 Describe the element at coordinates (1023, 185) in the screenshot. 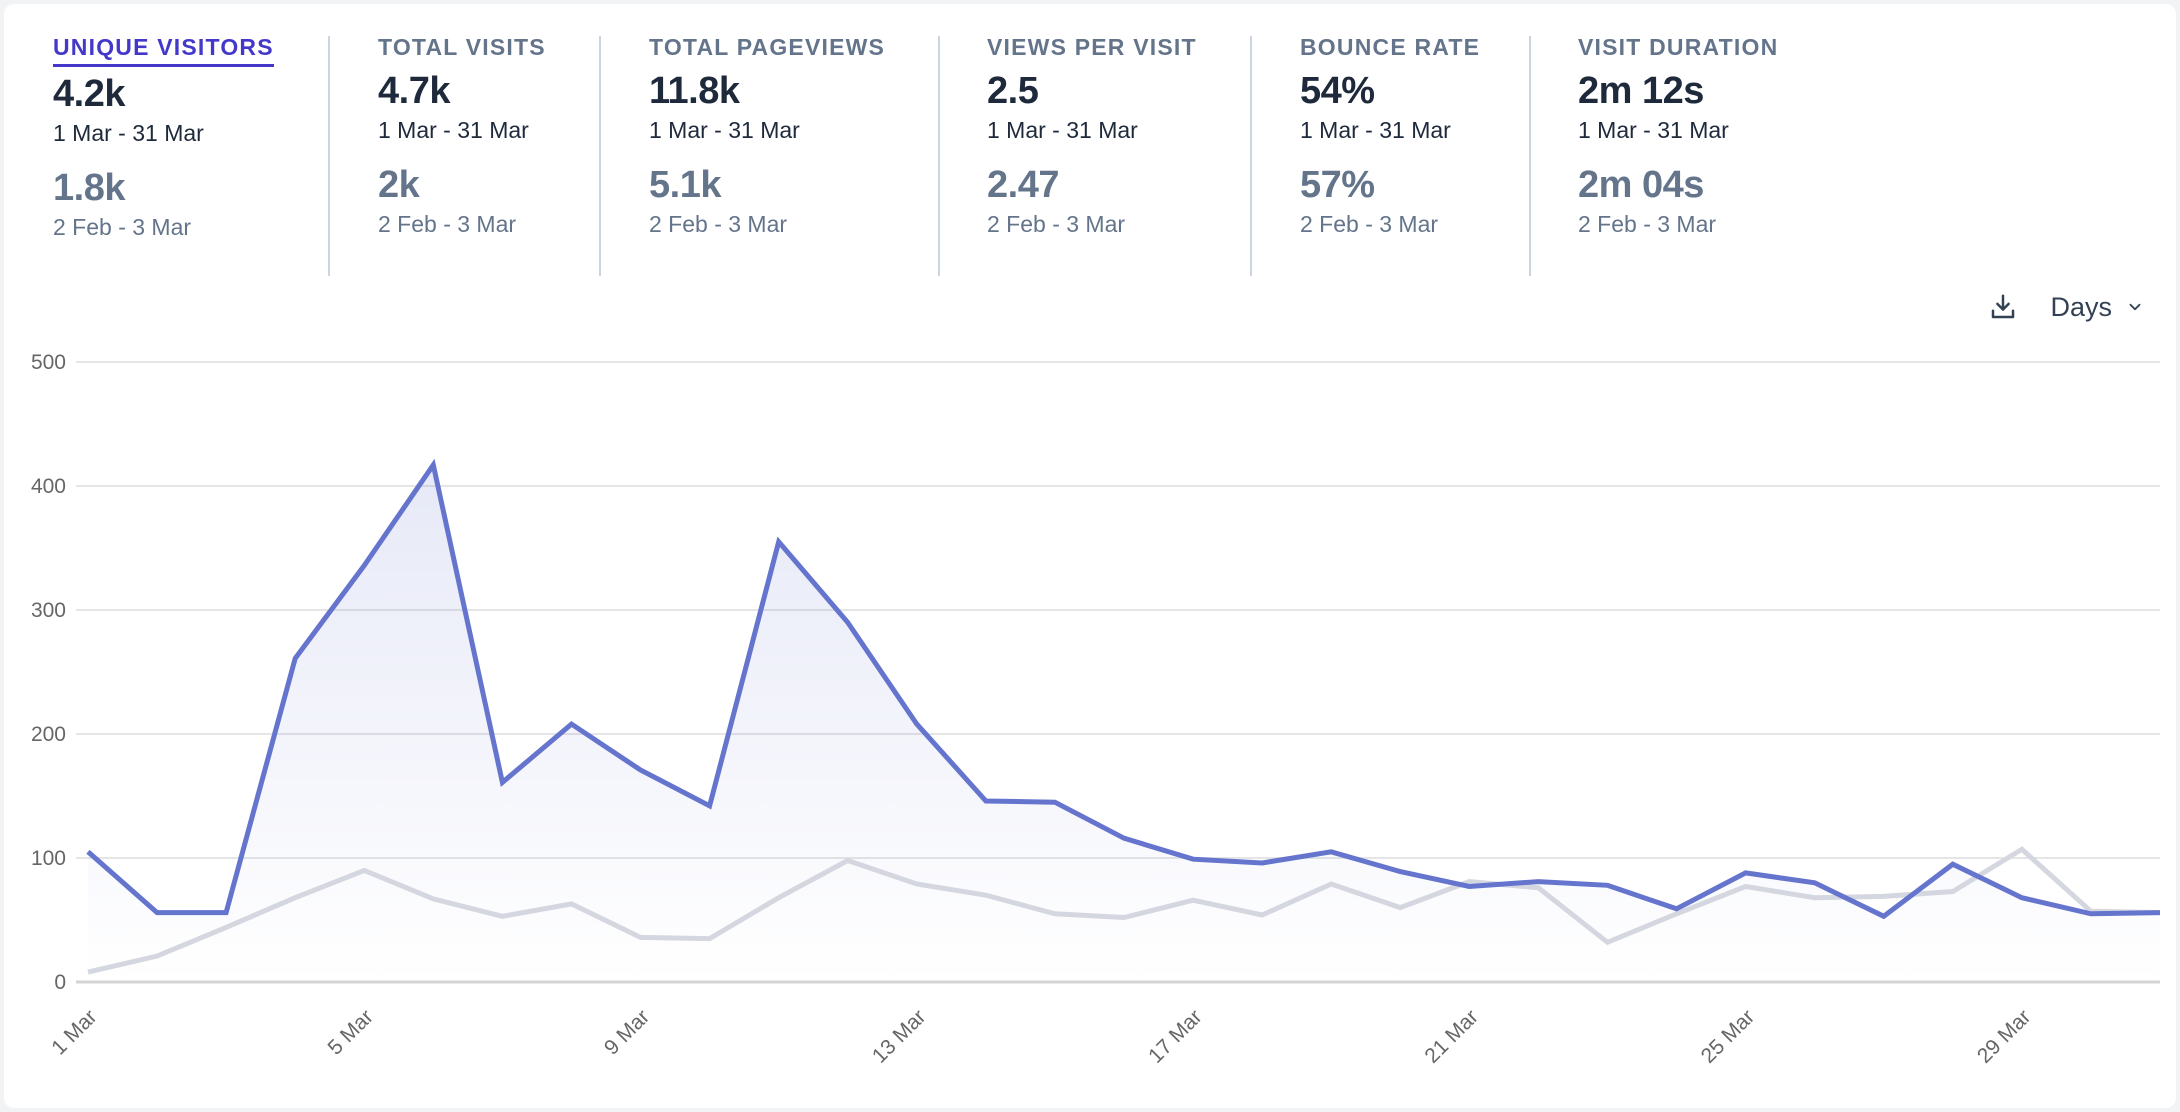

I see `metric-previous-value: 2.47` at that location.